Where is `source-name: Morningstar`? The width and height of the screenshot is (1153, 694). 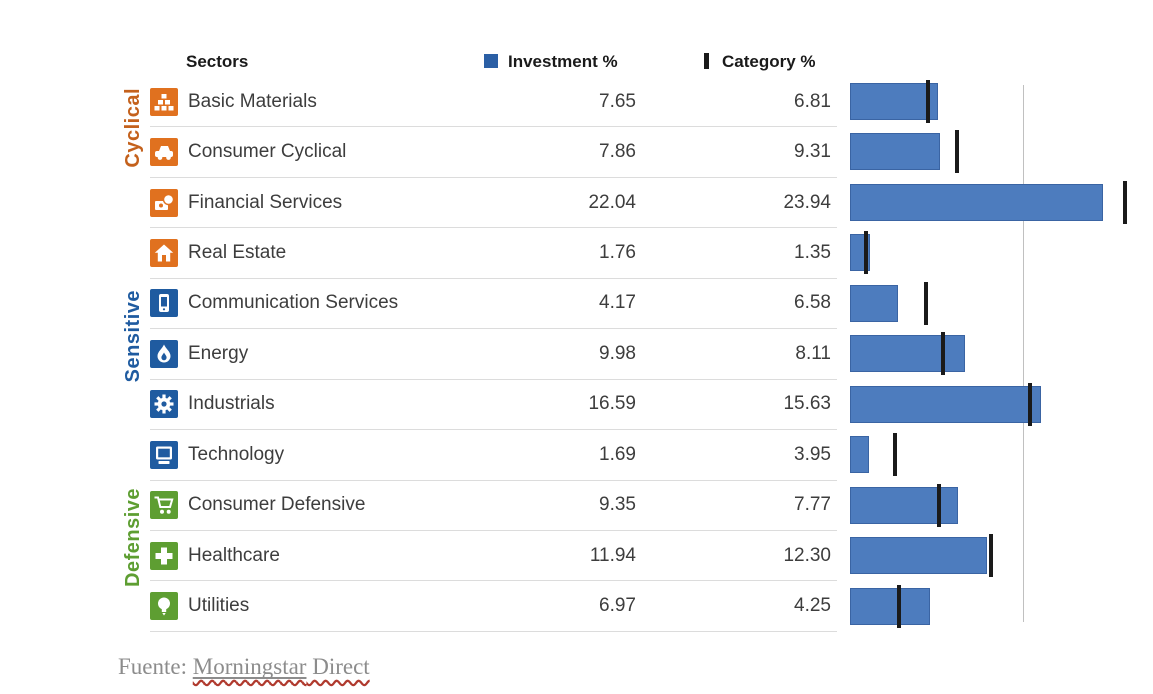 source-name: Morningstar is located at coordinates (249, 666).